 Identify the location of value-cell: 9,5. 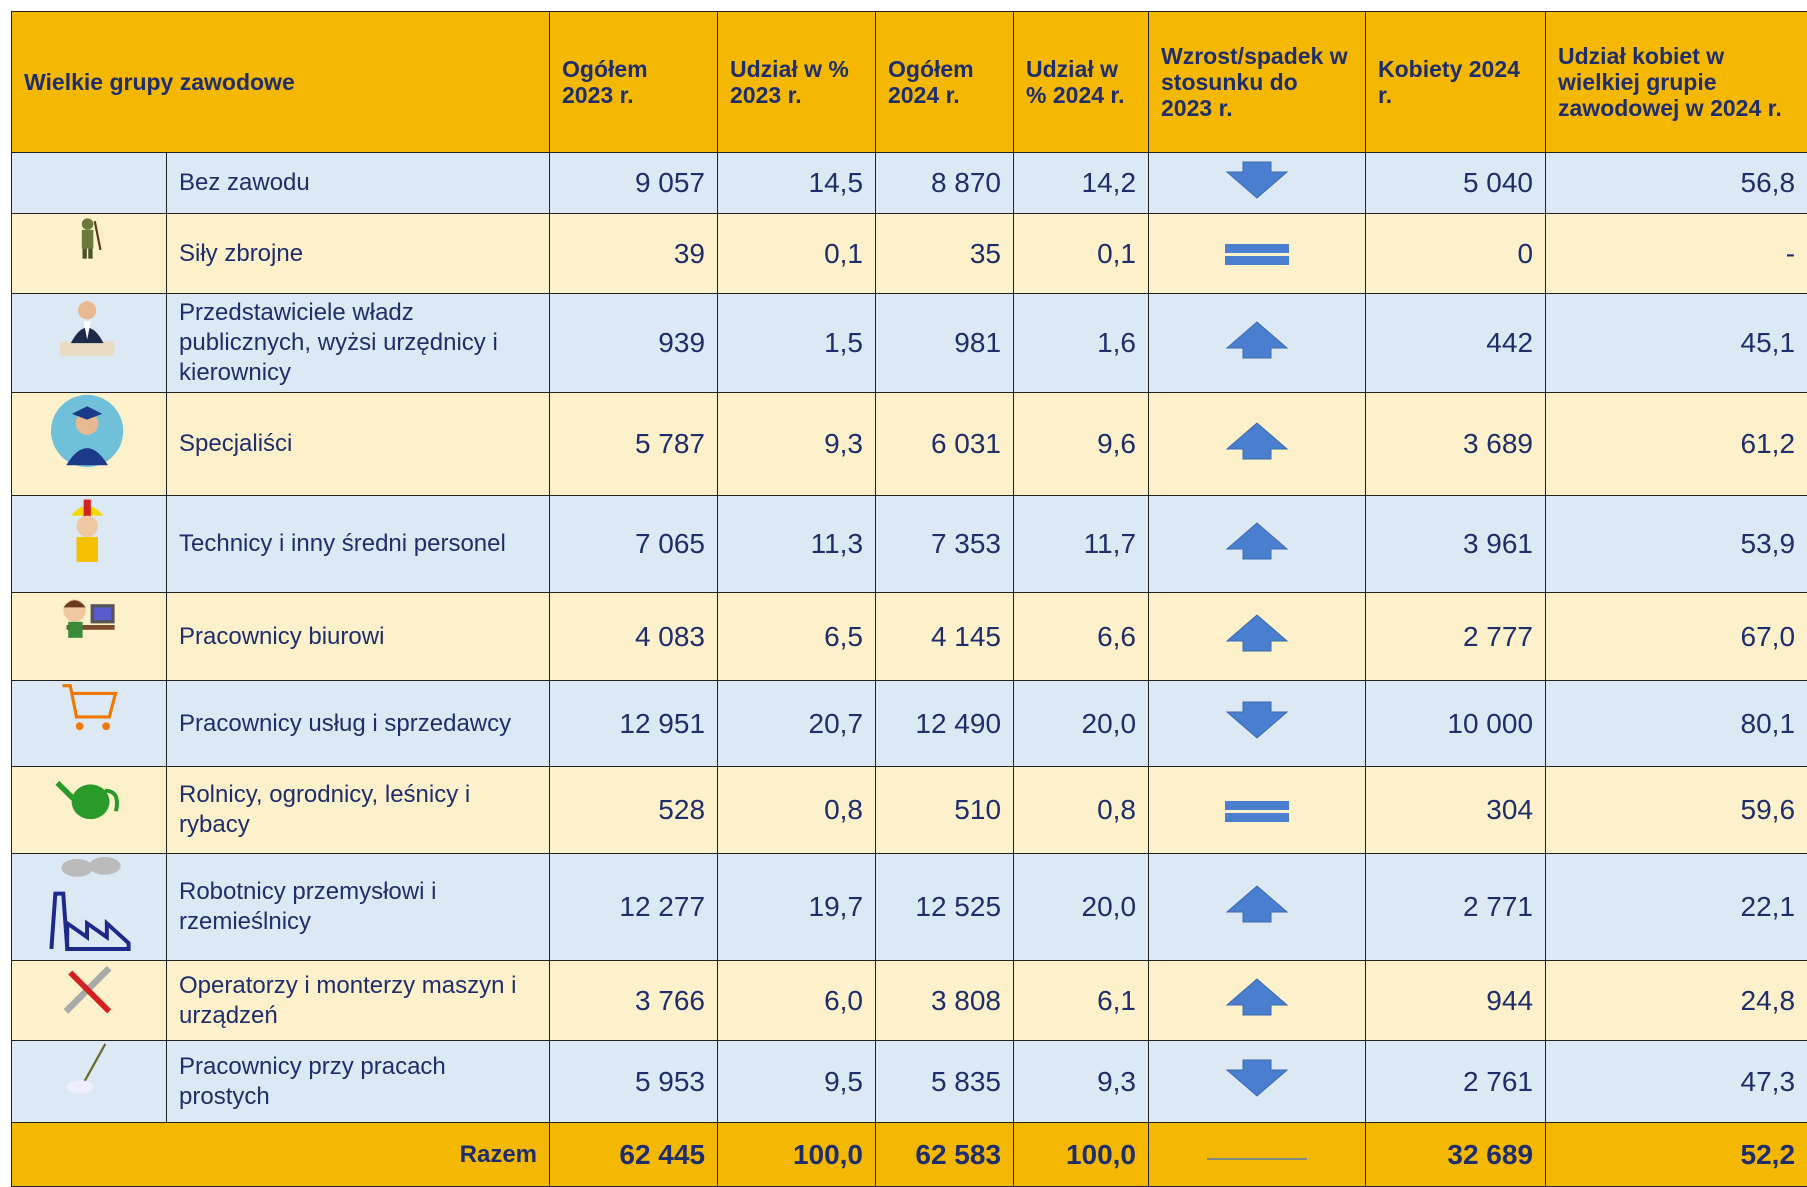
(797, 1082).